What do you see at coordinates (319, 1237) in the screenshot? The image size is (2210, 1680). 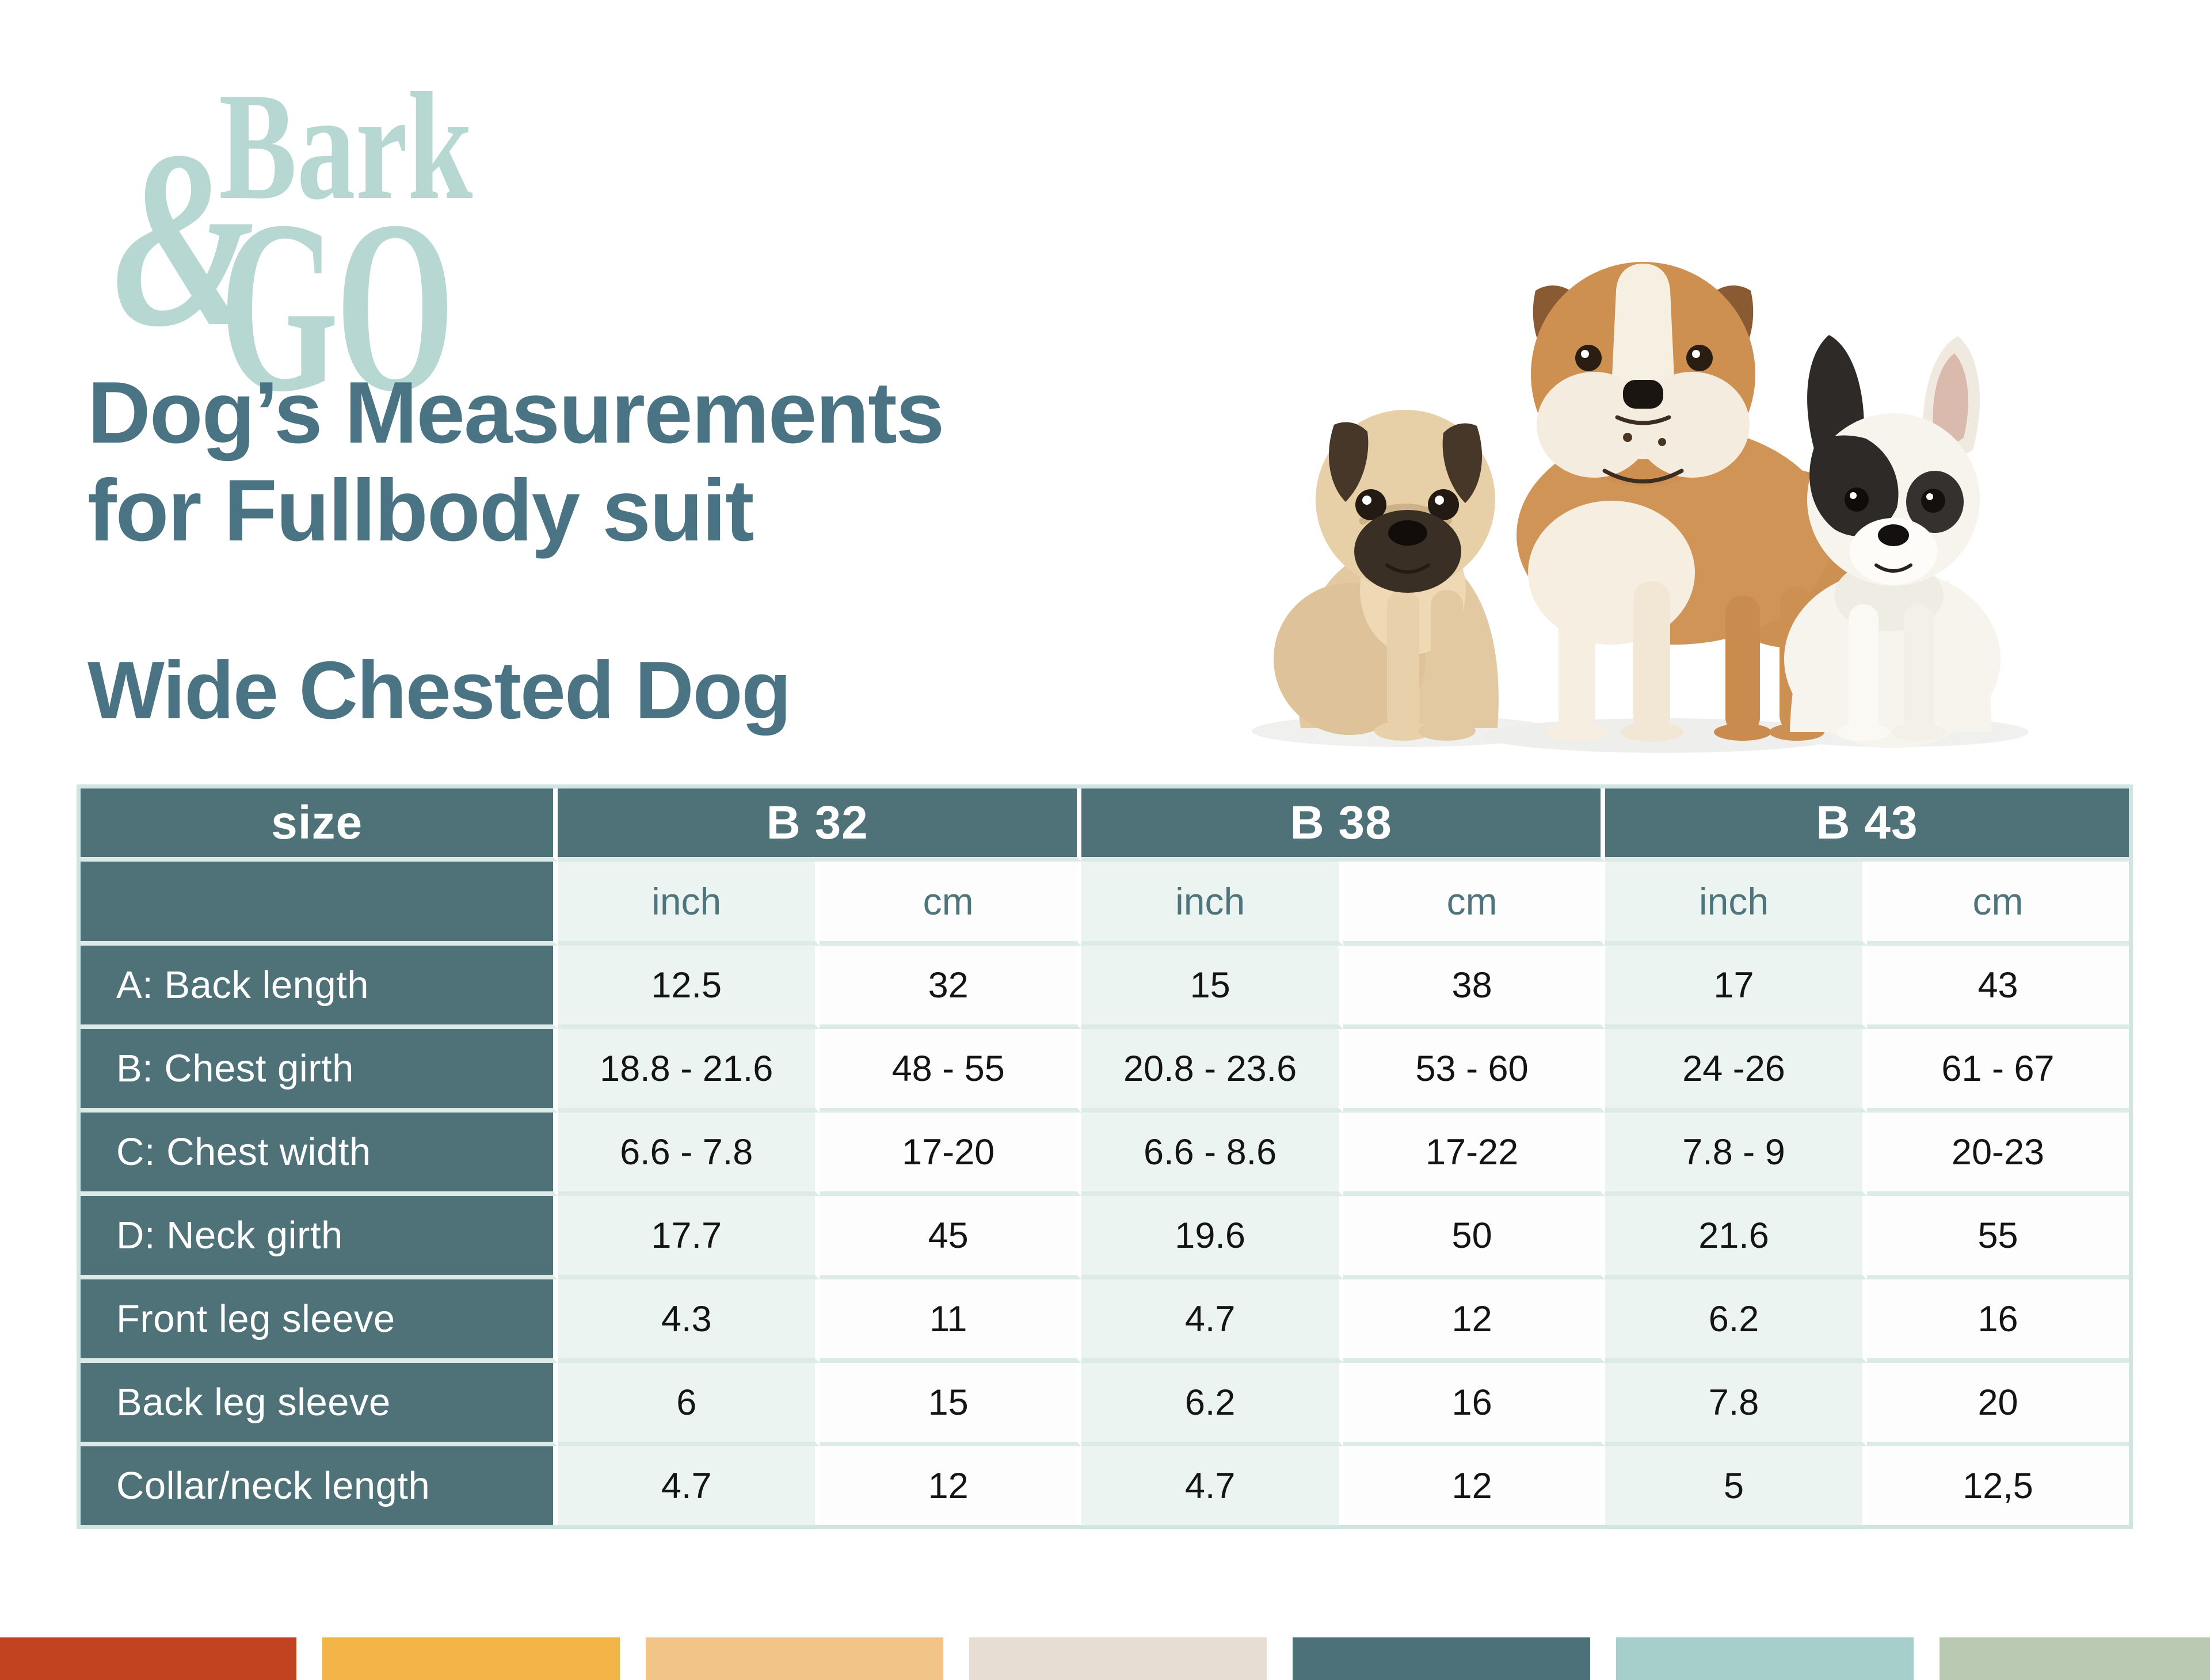 I see `row-label: D: Neck girth` at bounding box center [319, 1237].